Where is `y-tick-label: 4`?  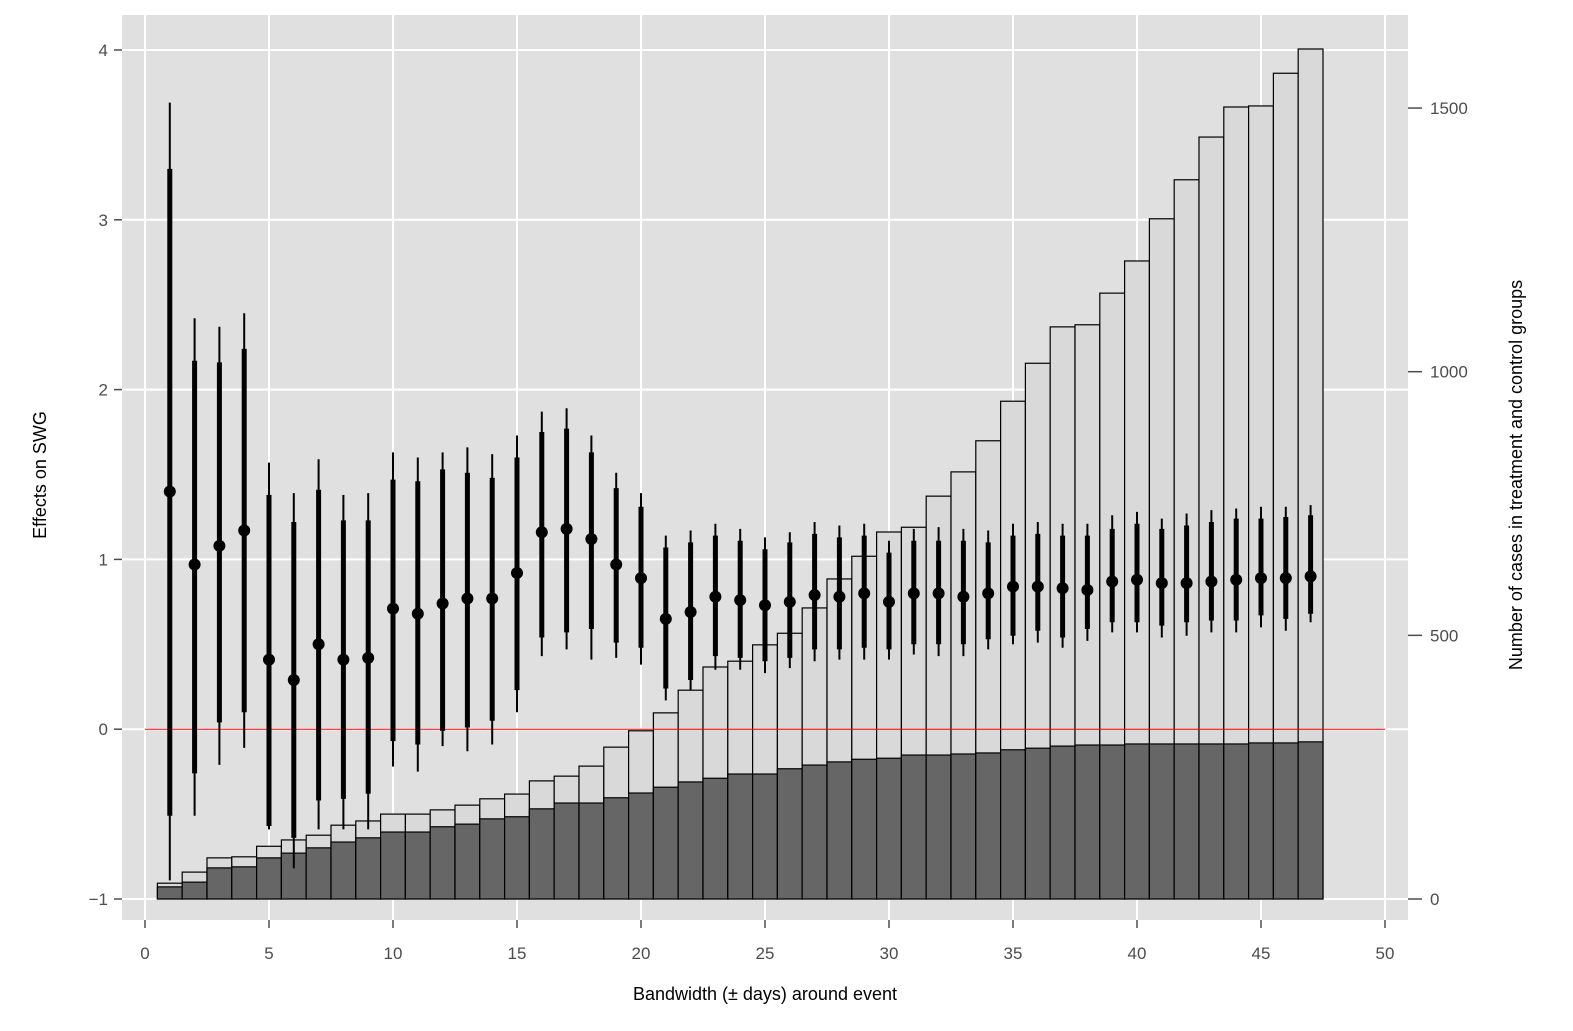
y-tick-label: 4 is located at coordinates (103, 50).